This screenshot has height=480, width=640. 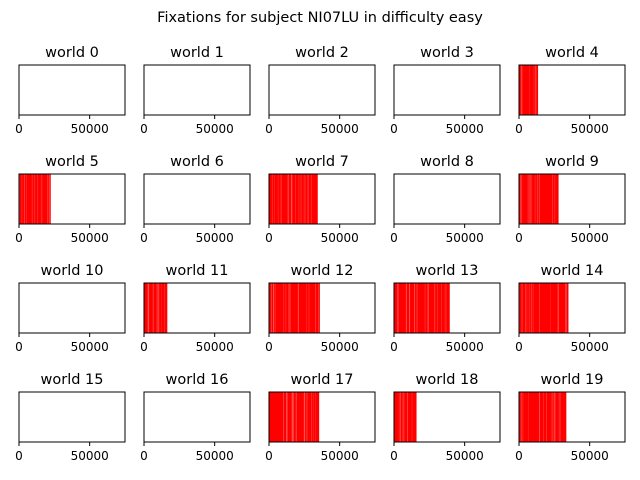 I want to click on subplot-panel: world 13 0 50000, so click(x=445, y=308).